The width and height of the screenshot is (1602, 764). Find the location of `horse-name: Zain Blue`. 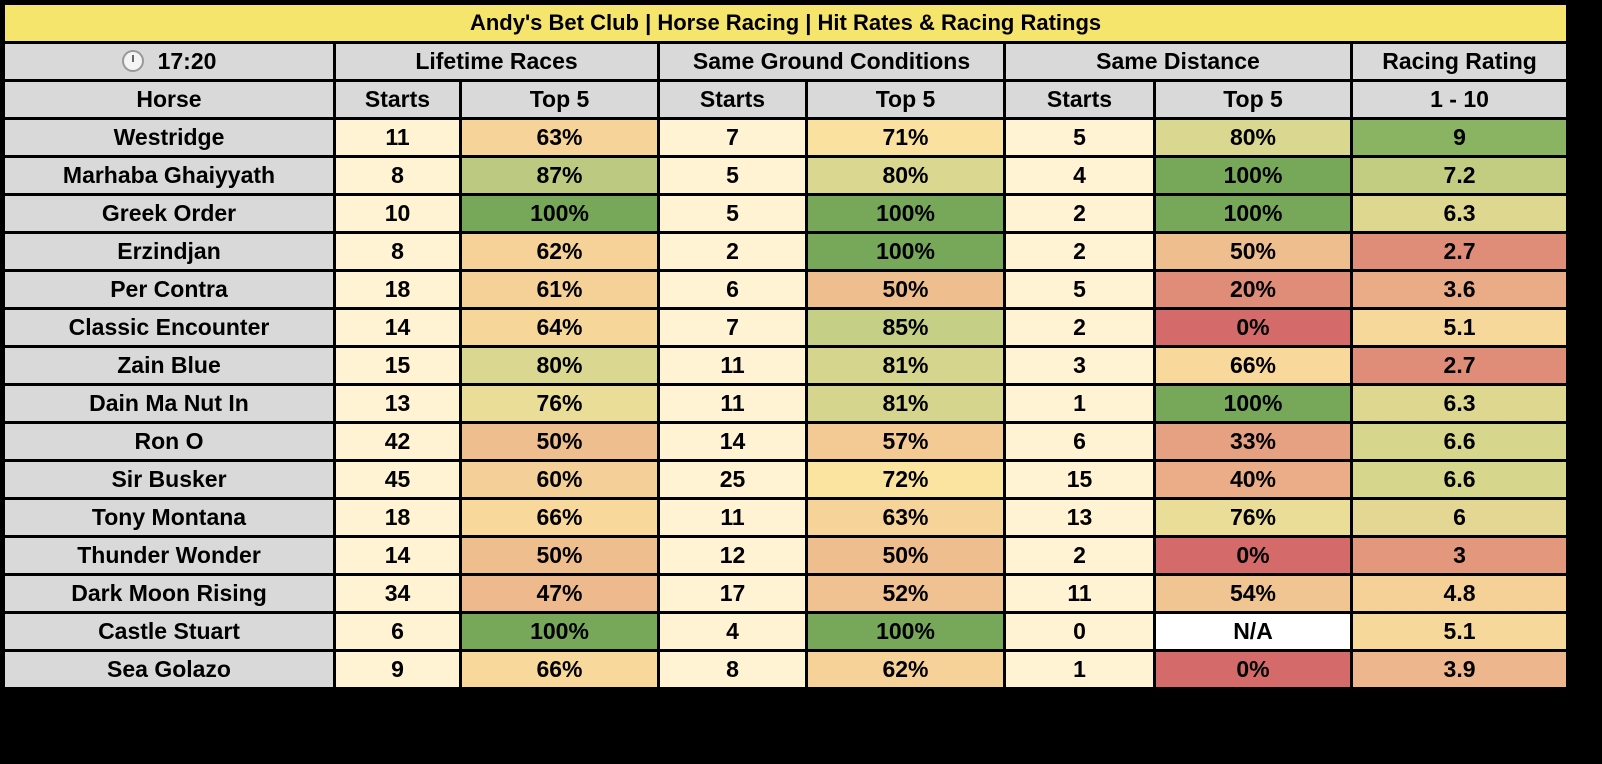

horse-name: Zain Blue is located at coordinates (169, 365).